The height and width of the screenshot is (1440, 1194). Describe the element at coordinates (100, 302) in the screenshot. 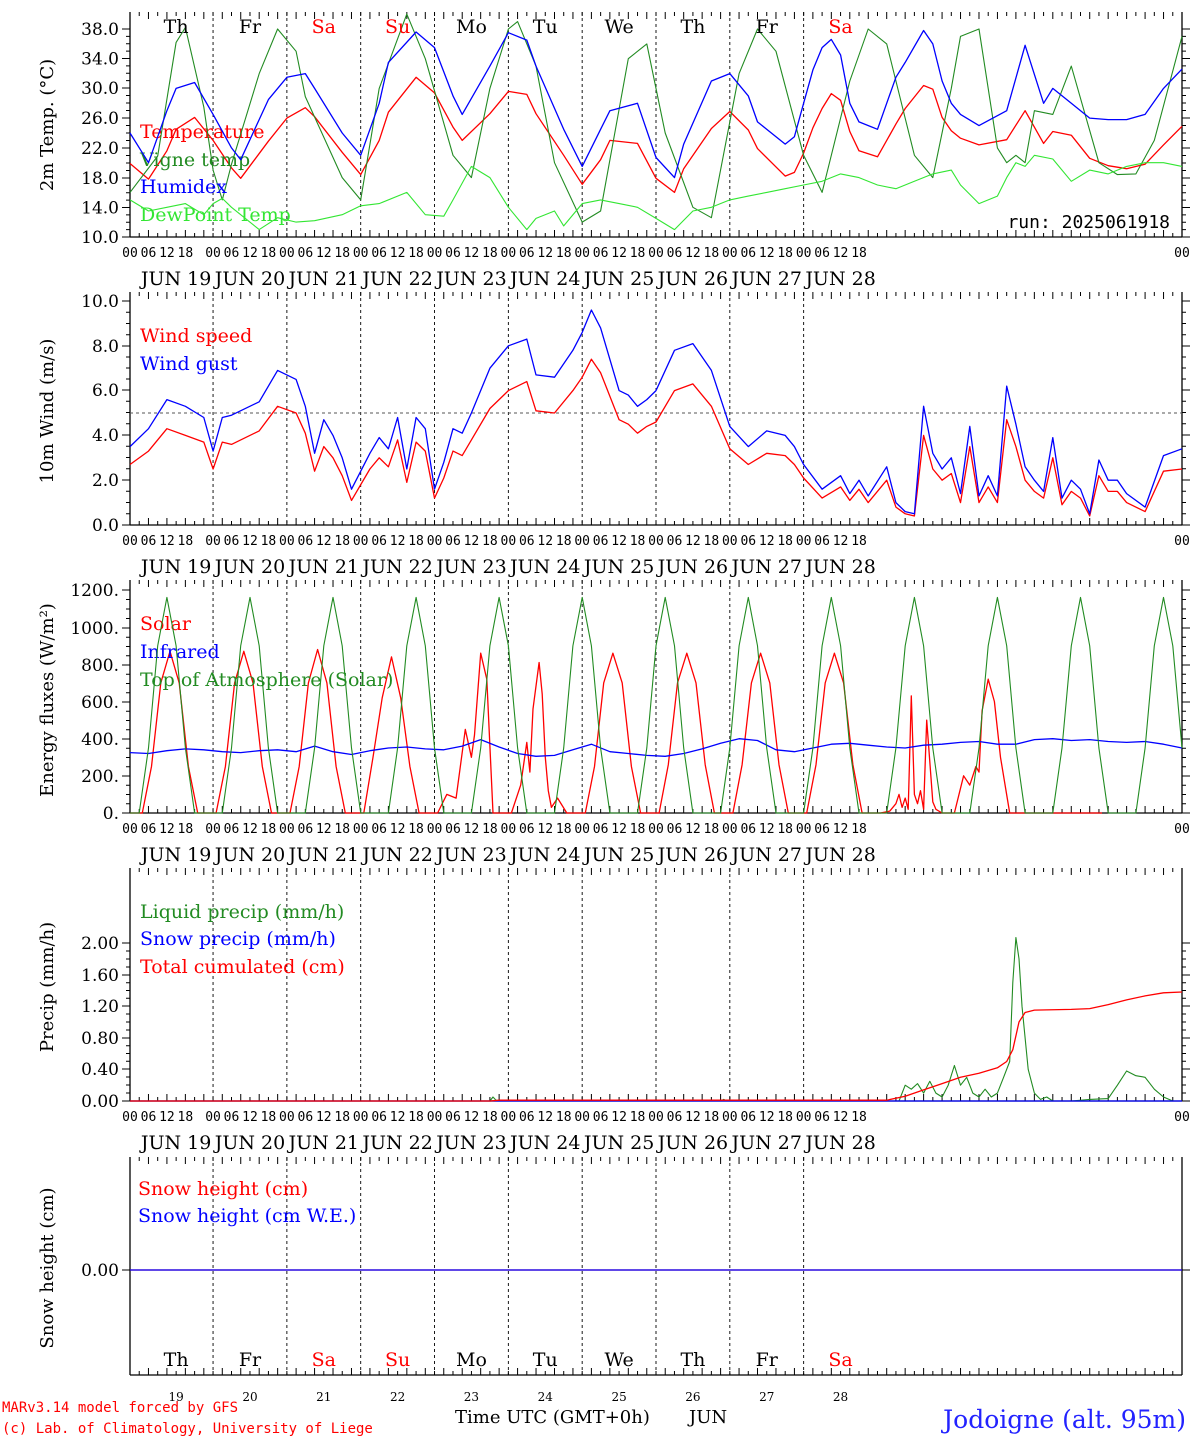

I see `y-tick-label: 10.0` at that location.